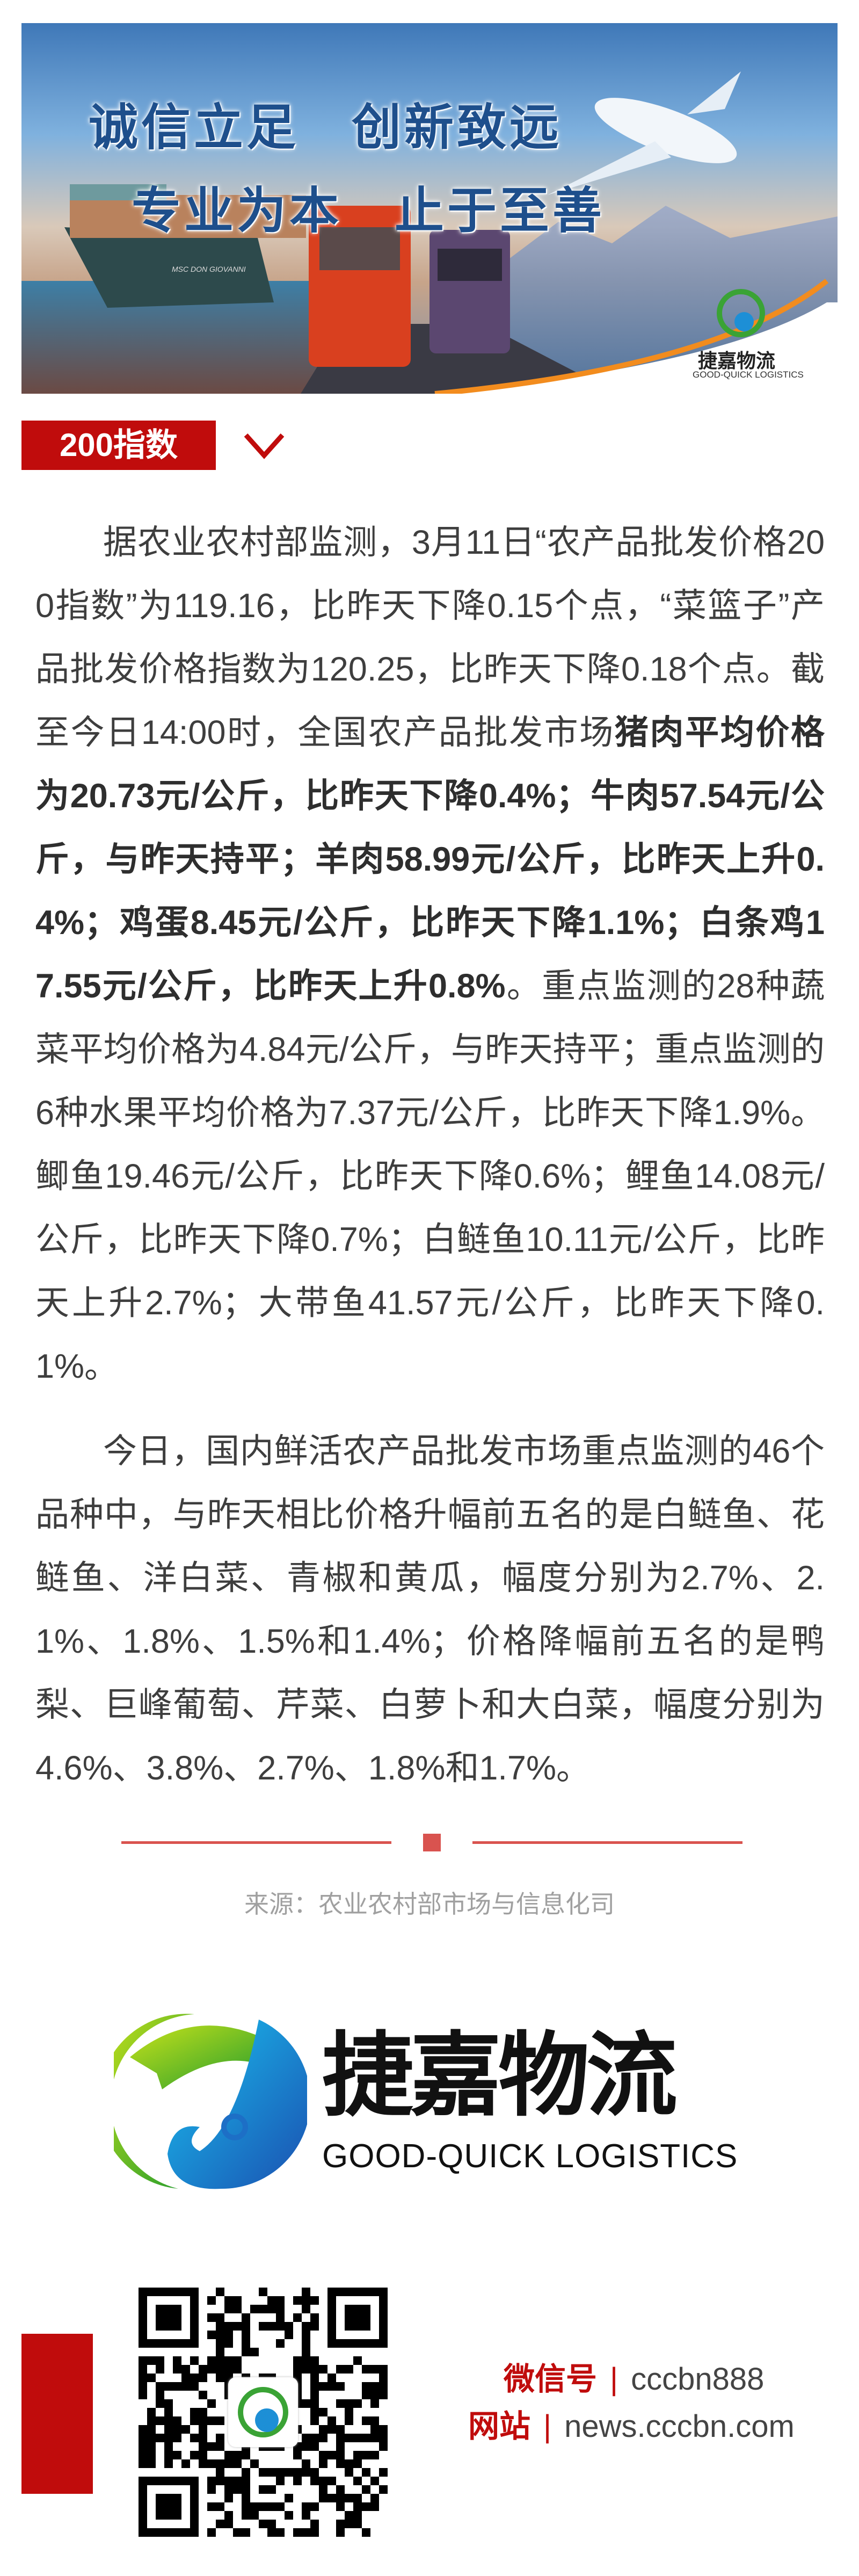 The height and width of the screenshot is (2576, 859). Describe the element at coordinates (737, 361) in the screenshot. I see `banner-logo-cn: 捷嘉物流` at that location.